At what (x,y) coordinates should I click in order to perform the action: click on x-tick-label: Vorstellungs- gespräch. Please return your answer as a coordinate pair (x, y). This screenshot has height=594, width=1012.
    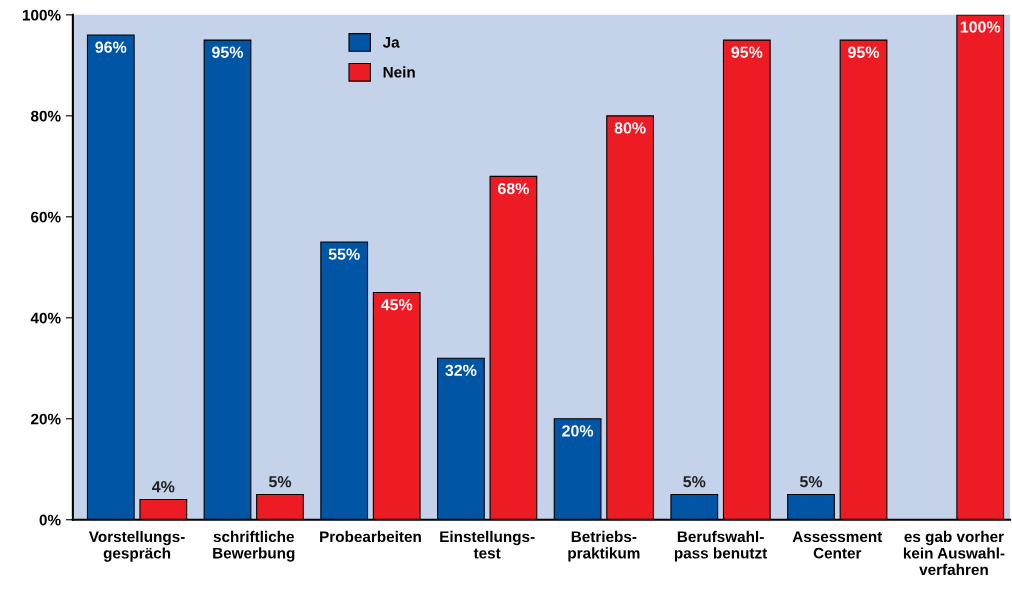
    Looking at the image, I should click on (136, 546).